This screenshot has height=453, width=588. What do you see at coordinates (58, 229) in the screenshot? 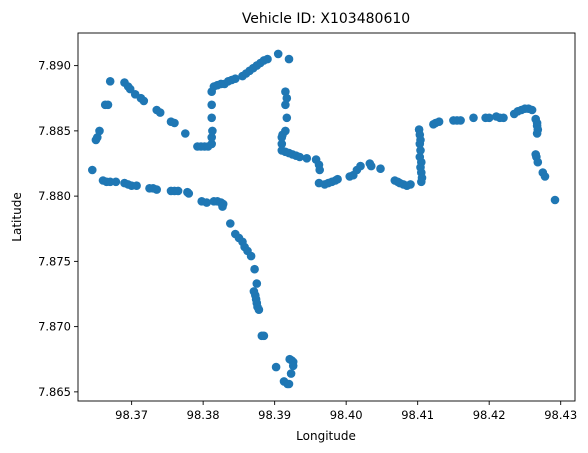
I see `y-axis-ticks: 7.865 7.870 7.875 7.880 7.885 7.890` at bounding box center [58, 229].